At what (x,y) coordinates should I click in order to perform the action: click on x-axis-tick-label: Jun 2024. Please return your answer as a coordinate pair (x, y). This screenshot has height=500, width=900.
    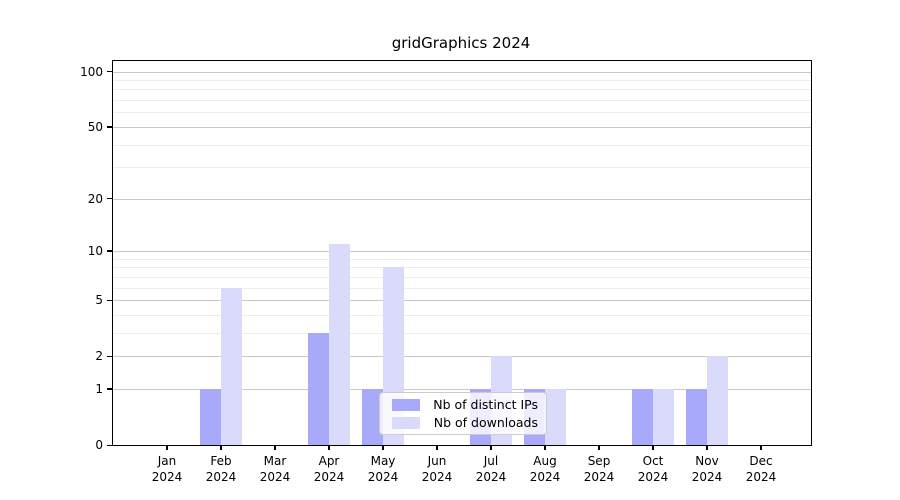
    Looking at the image, I should click on (437, 469).